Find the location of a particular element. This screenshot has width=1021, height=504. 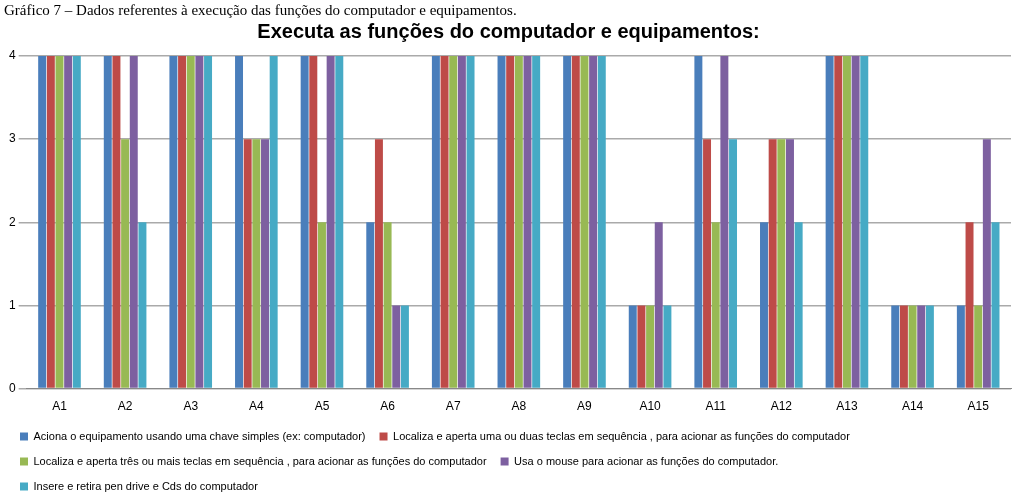

legend-label: Localiza e aperta três ou mais teclas em sequência , para acionar as funções do computador is located at coordinates (260, 460).